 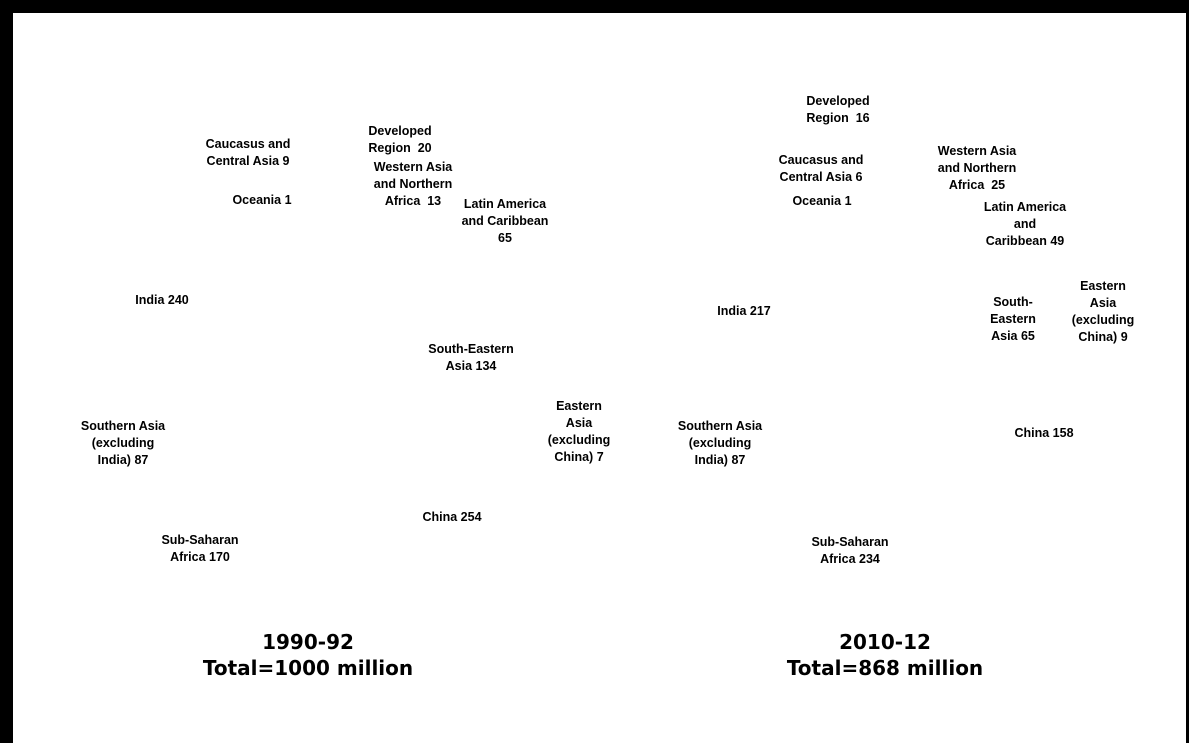 What do you see at coordinates (452, 517) in the screenshot?
I see `label-1990-china: China 254` at bounding box center [452, 517].